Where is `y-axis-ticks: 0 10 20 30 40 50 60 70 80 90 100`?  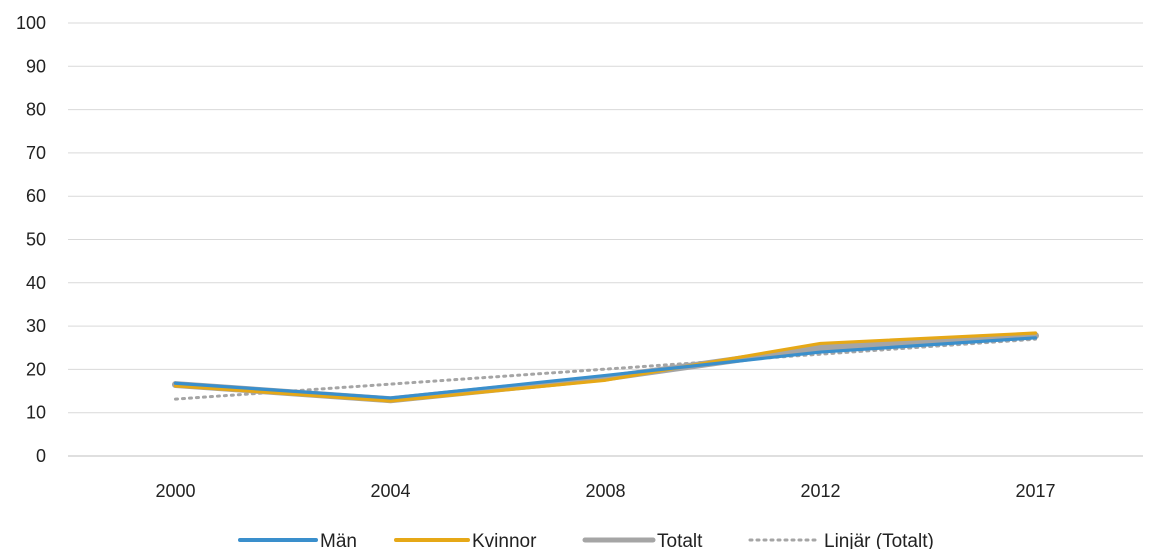
y-axis-ticks: 0 10 20 30 40 50 60 70 80 90 100 is located at coordinates (31, 239).